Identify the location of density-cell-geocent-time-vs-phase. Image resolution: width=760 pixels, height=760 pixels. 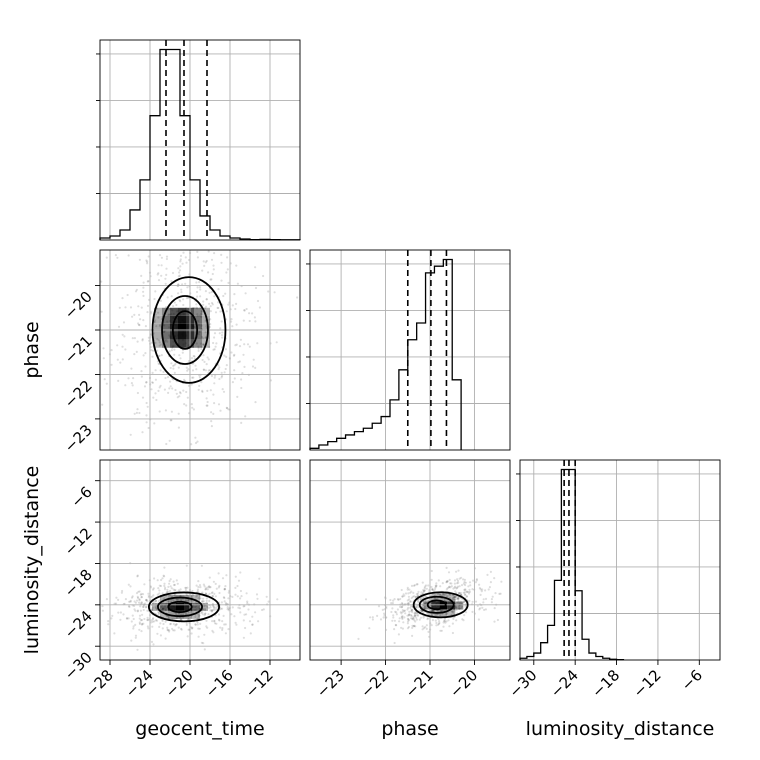
(166, 327).